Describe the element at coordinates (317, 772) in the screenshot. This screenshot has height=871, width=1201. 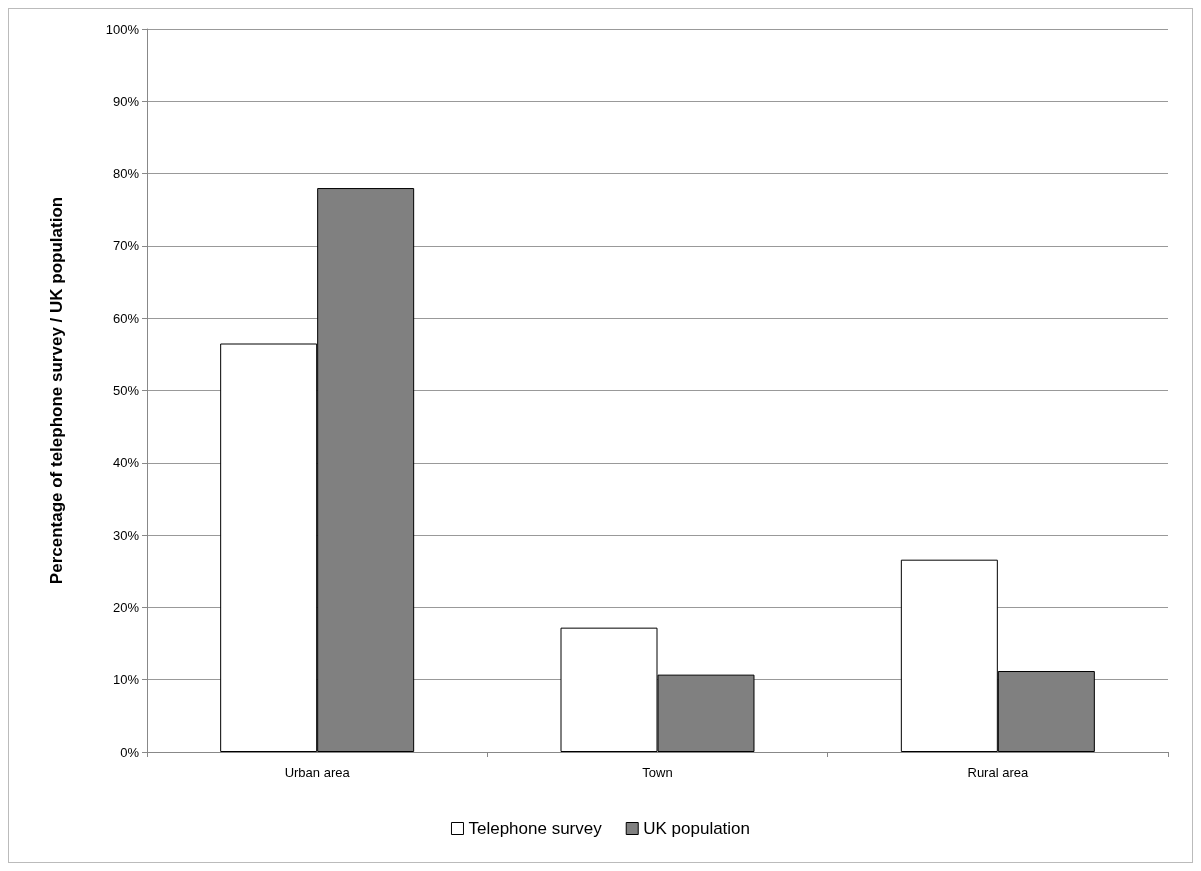
I see `x-tick-label: Urban area` at that location.